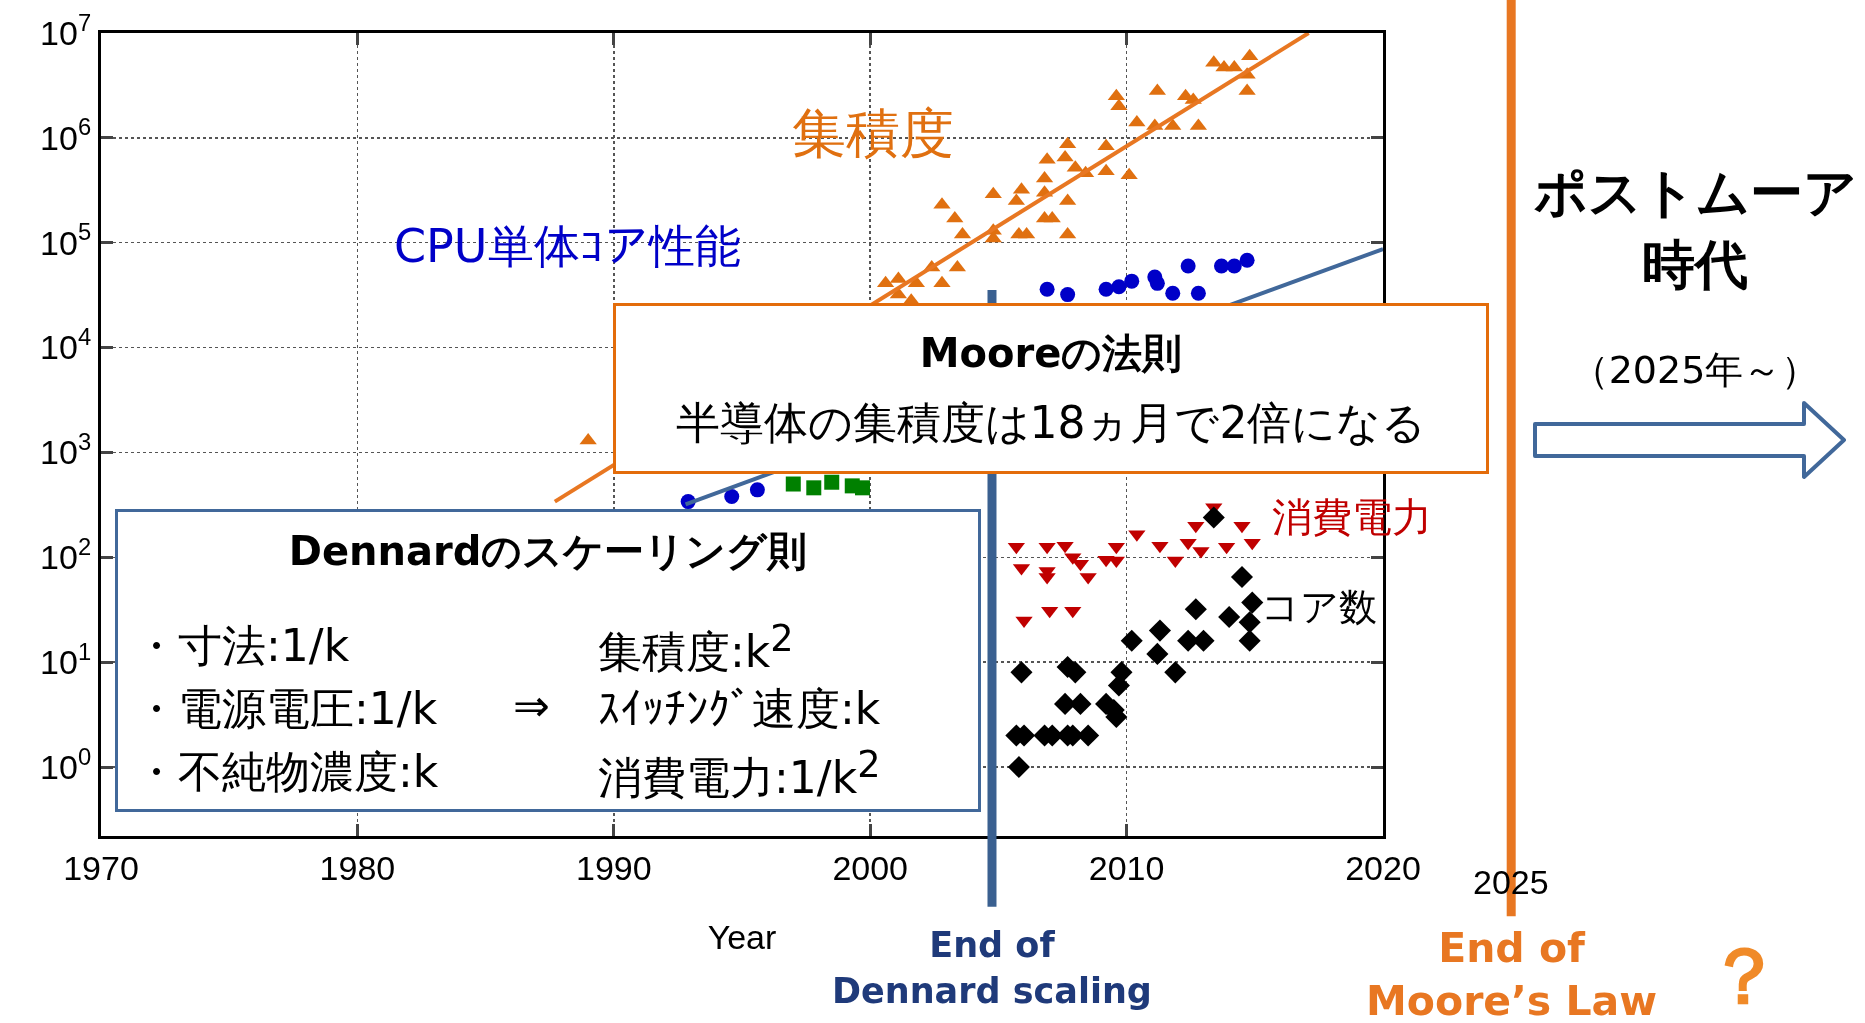  Describe the element at coordinates (286, 709) in the screenshot. I see `annotation: ・電源電圧:1/k` at that location.